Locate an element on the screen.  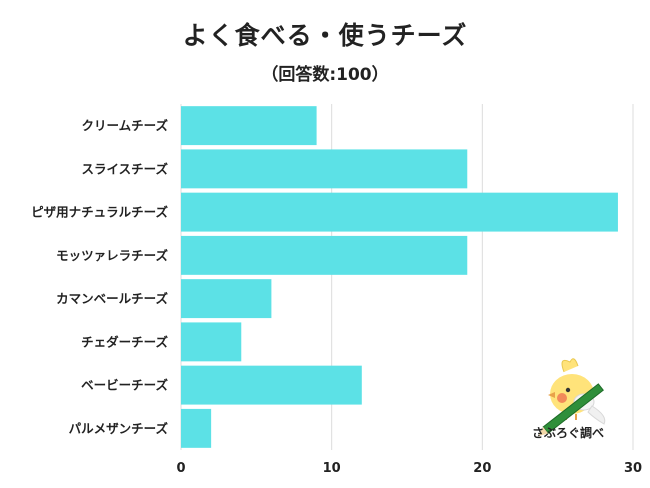
x-tick-label: 10 is located at coordinates (332, 468).